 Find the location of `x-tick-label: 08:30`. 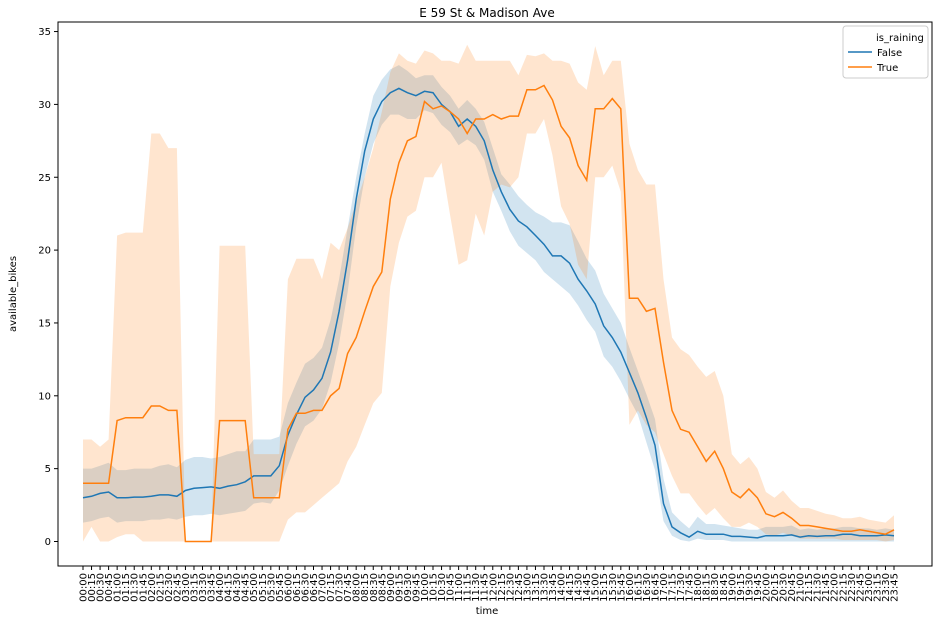

x-tick-label: 08:30 is located at coordinates (374, 587).